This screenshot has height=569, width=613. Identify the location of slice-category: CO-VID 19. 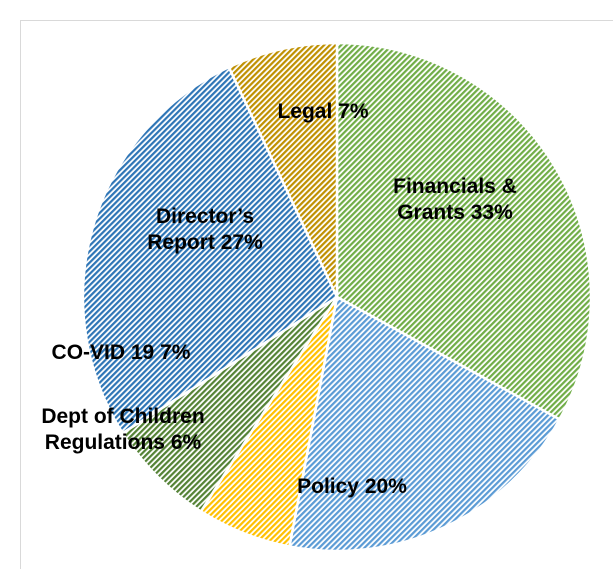
(103, 352).